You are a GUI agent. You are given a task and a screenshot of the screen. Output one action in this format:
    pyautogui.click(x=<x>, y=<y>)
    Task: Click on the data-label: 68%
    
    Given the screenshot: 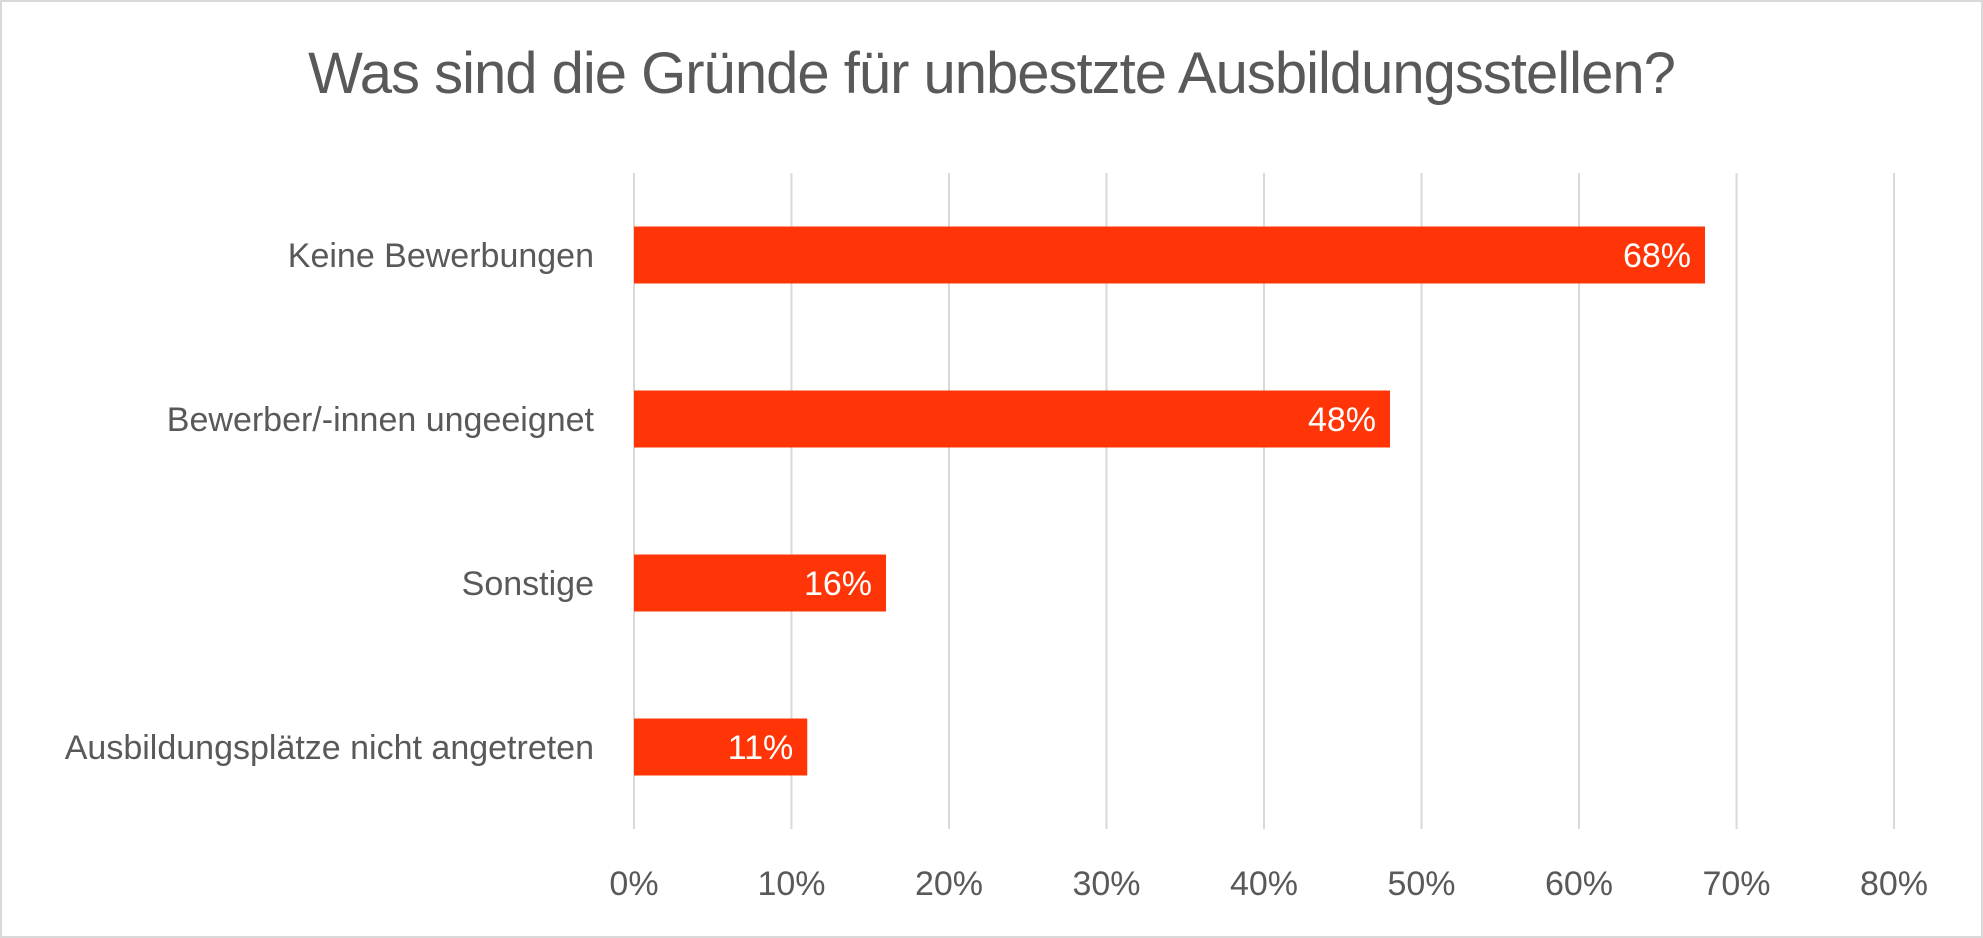 What is the action you would take?
    pyautogui.click(x=1657, y=256)
    